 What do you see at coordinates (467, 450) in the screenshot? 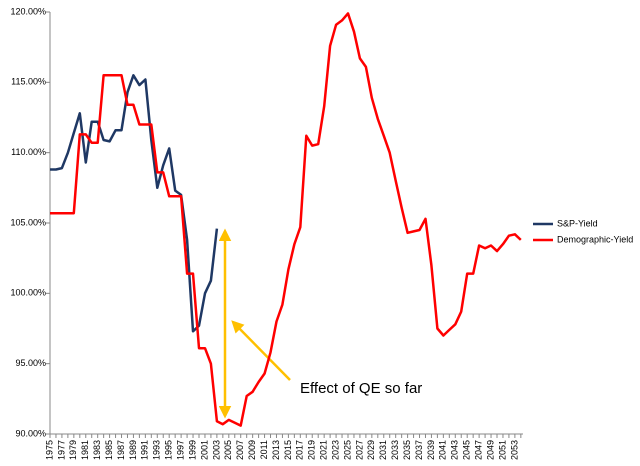
I see `x-tick-label: 2045` at bounding box center [467, 450].